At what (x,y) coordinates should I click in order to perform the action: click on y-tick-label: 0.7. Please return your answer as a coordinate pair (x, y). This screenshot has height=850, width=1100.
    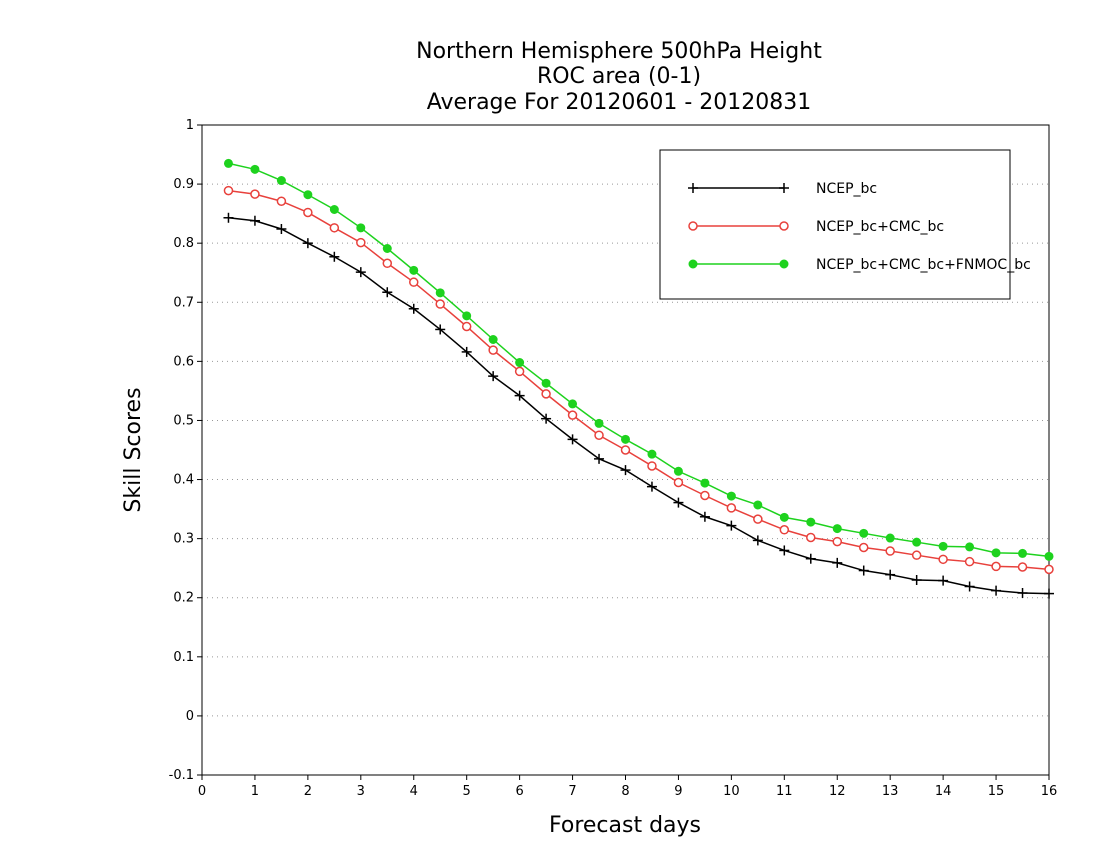
    Looking at the image, I should click on (183, 302).